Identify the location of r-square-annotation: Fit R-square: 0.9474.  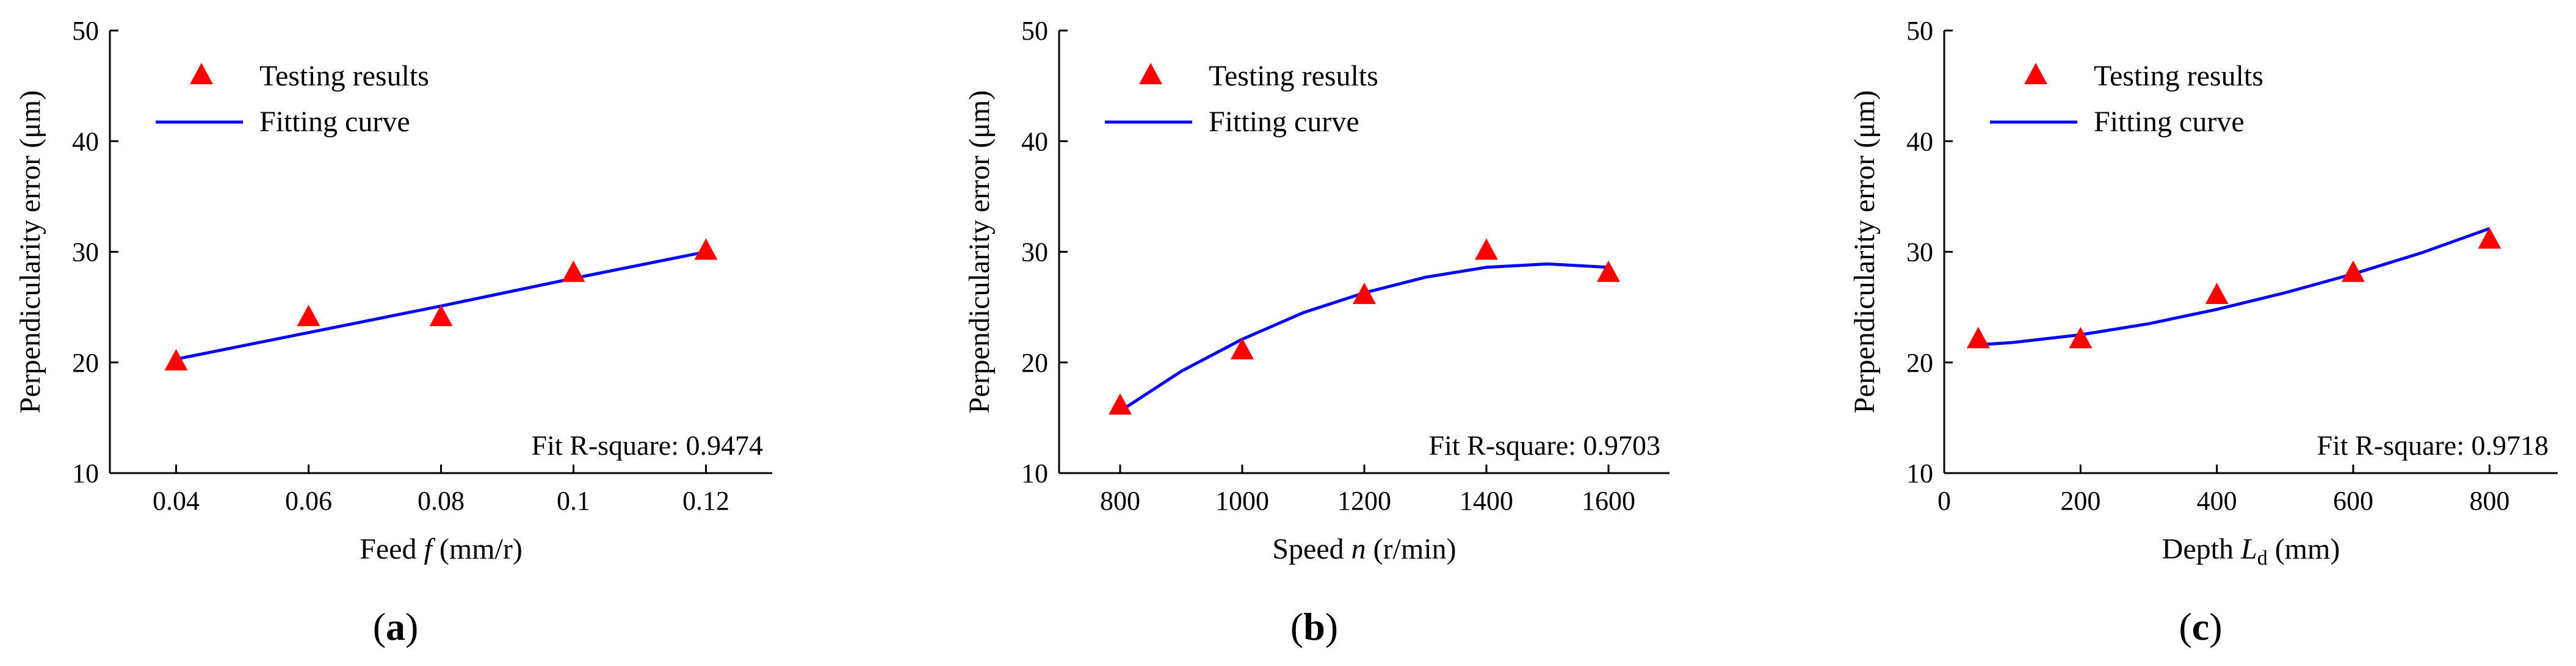
(647, 445).